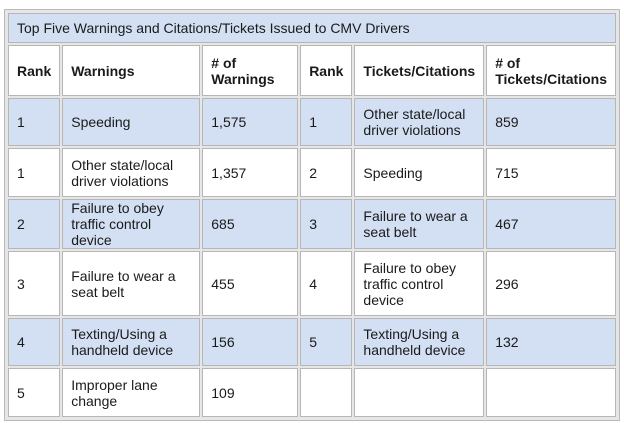 Image resolution: width=624 pixels, height=423 pixels. What do you see at coordinates (34, 342) in the screenshot?
I see `warning-rank: 4` at bounding box center [34, 342].